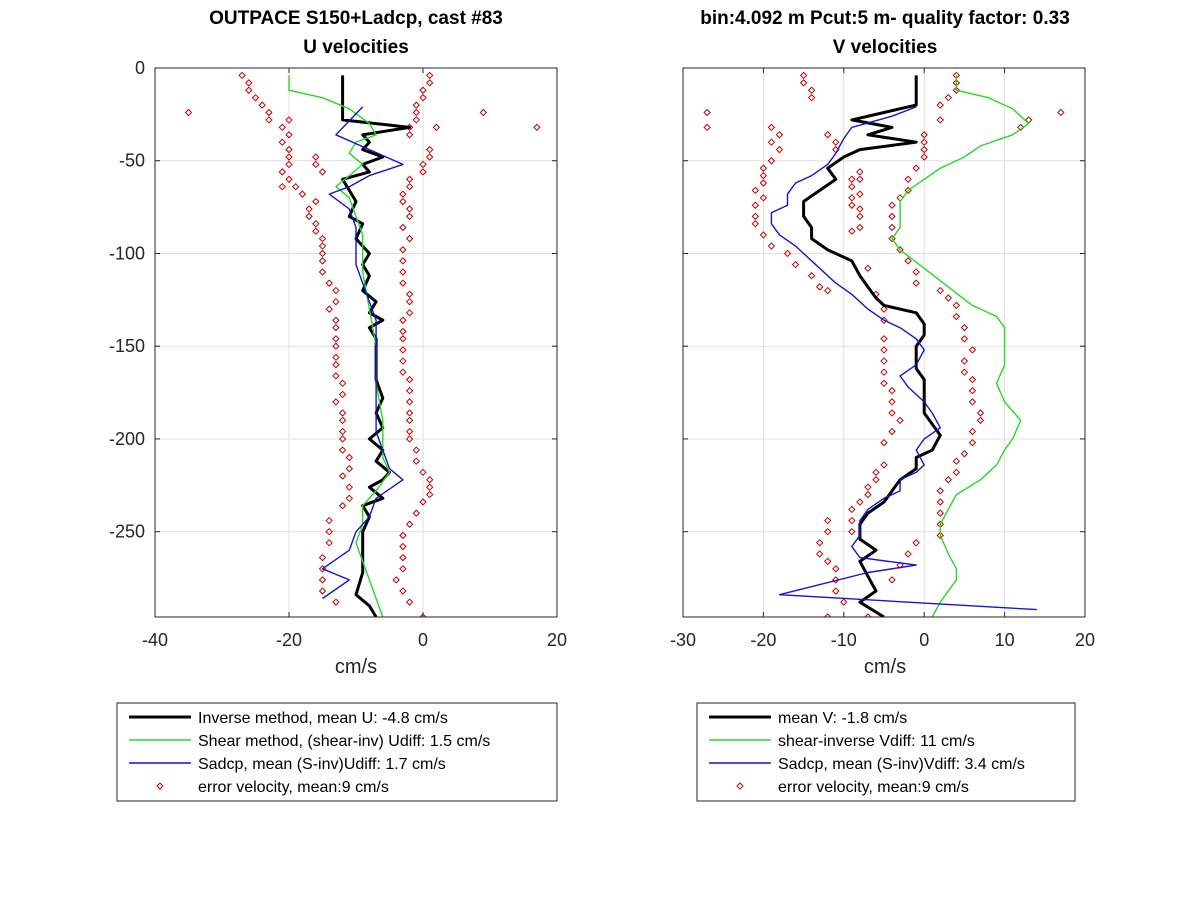 The height and width of the screenshot is (900, 1200). What do you see at coordinates (924, 640) in the screenshot?
I see `v-x-tick-label: 0` at bounding box center [924, 640].